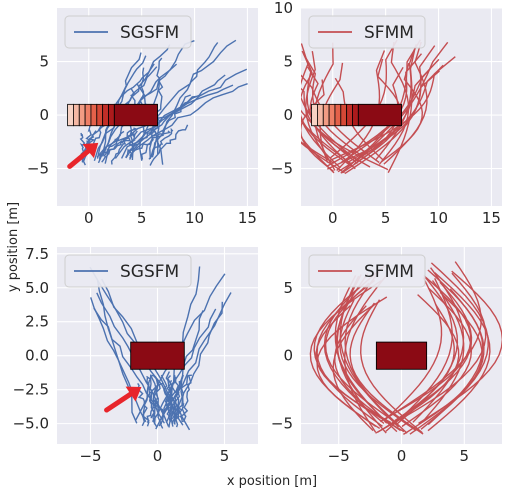 Image resolution: width=511 pixels, height=495 pixels. What do you see at coordinates (31, 390) in the screenshot?
I see `y-tick-label: −2.5` at bounding box center [31, 390].